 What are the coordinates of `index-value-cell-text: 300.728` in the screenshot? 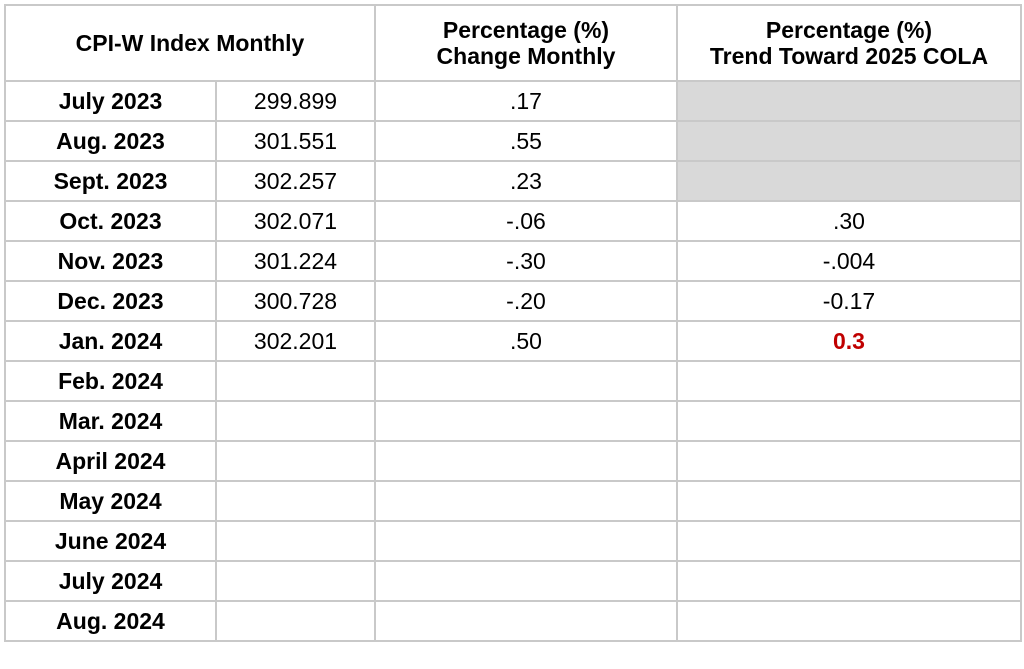 It's located at (295, 301).